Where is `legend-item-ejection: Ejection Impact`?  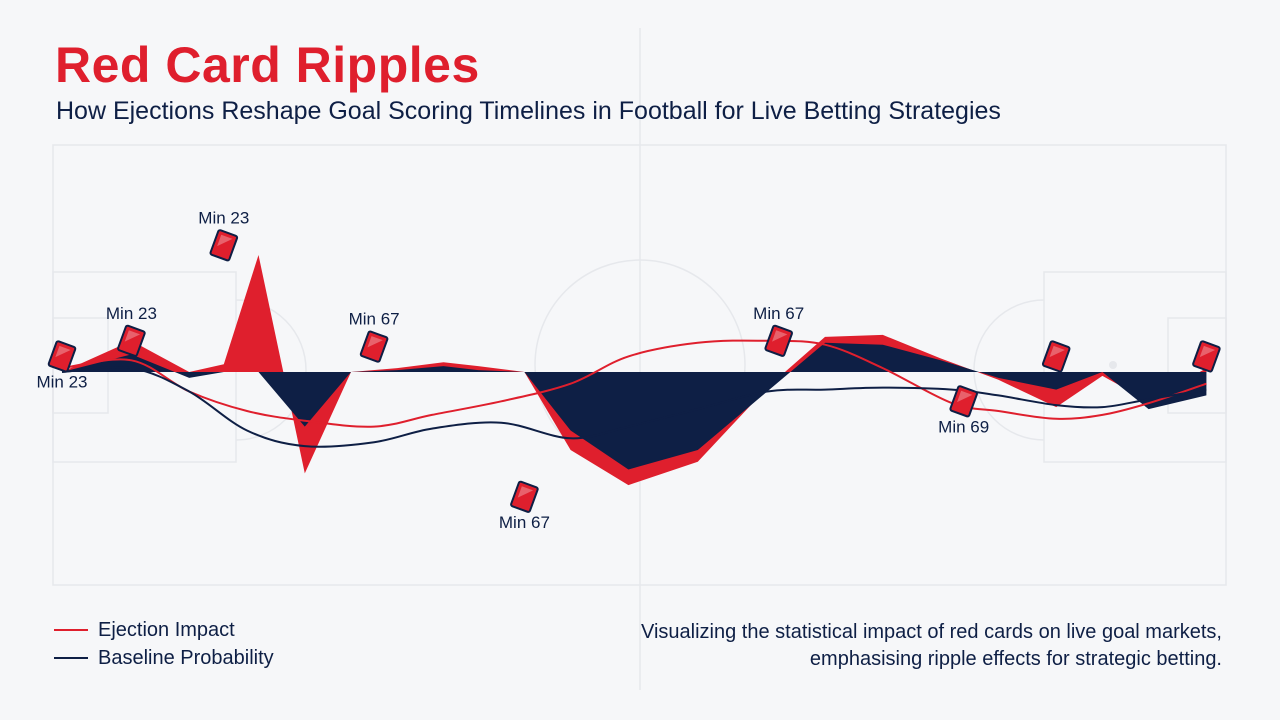 legend-item-ejection: Ejection Impact is located at coordinates (164, 630).